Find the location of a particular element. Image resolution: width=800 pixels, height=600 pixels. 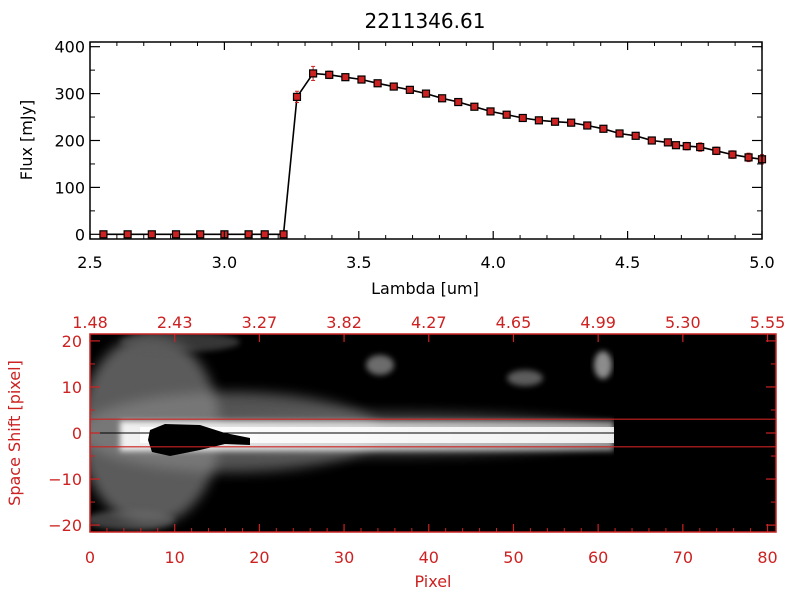

y-tick-label: 10 is located at coordinates (72, 387).